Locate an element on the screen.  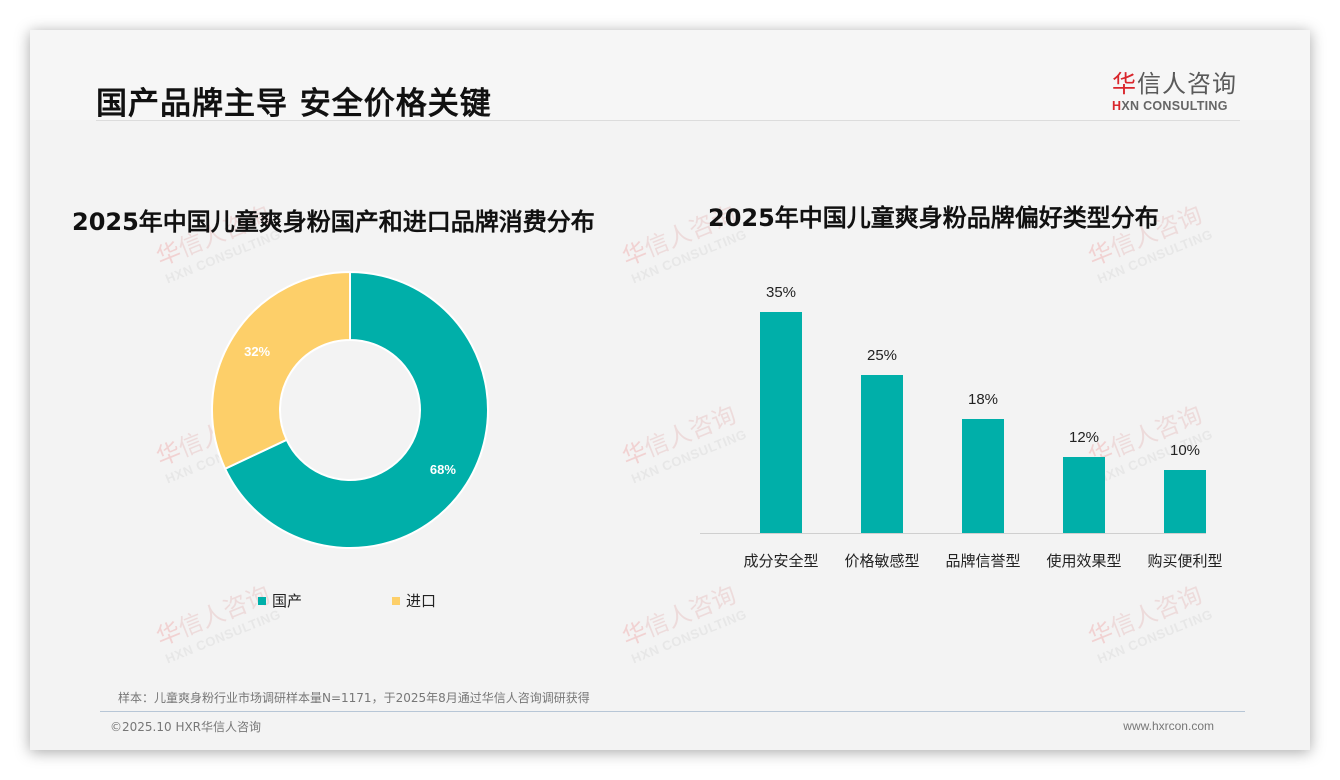
bar-value-label: 12% is located at coordinates (1084, 438).